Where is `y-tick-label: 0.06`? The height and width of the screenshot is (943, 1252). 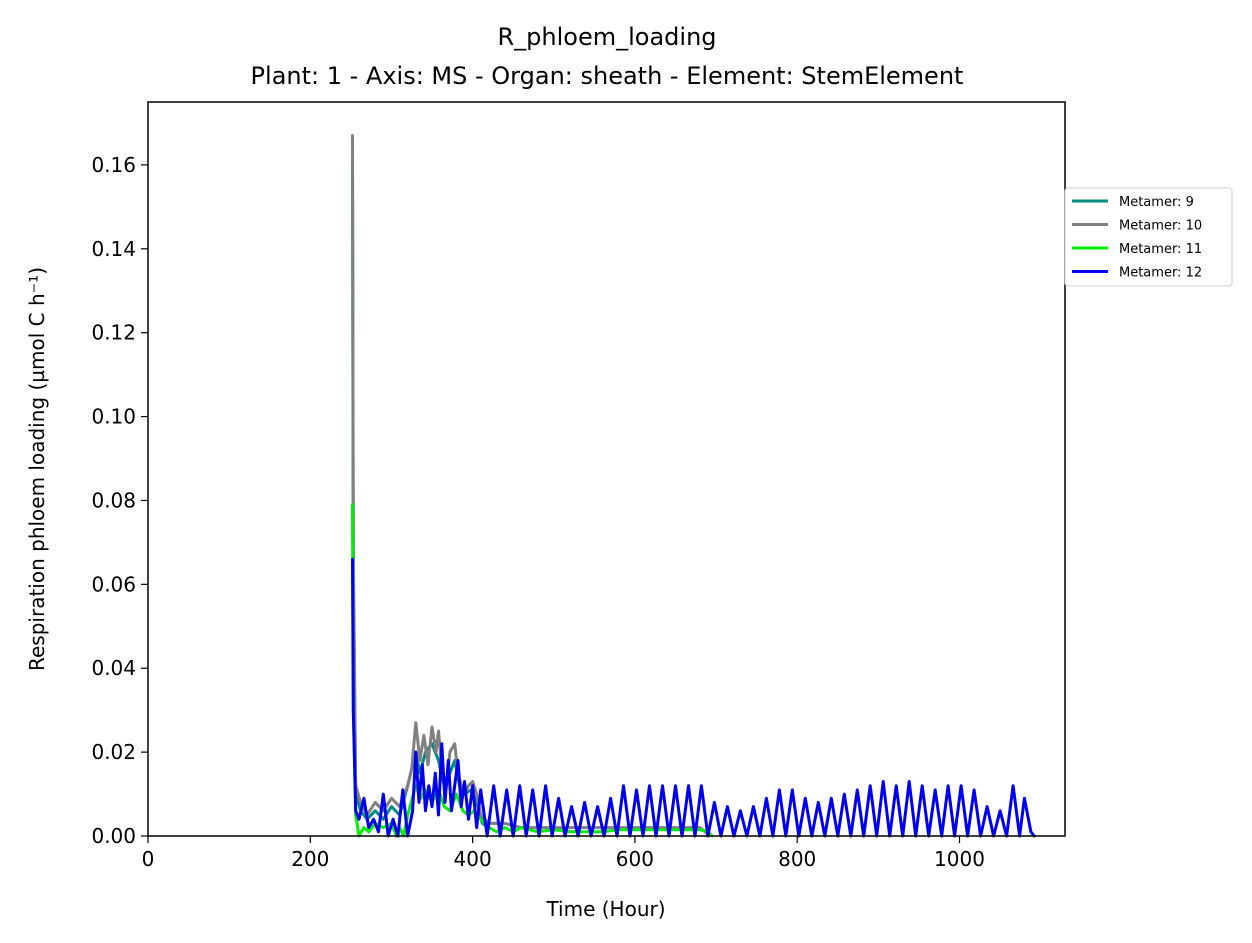 y-tick-label: 0.06 is located at coordinates (113, 584).